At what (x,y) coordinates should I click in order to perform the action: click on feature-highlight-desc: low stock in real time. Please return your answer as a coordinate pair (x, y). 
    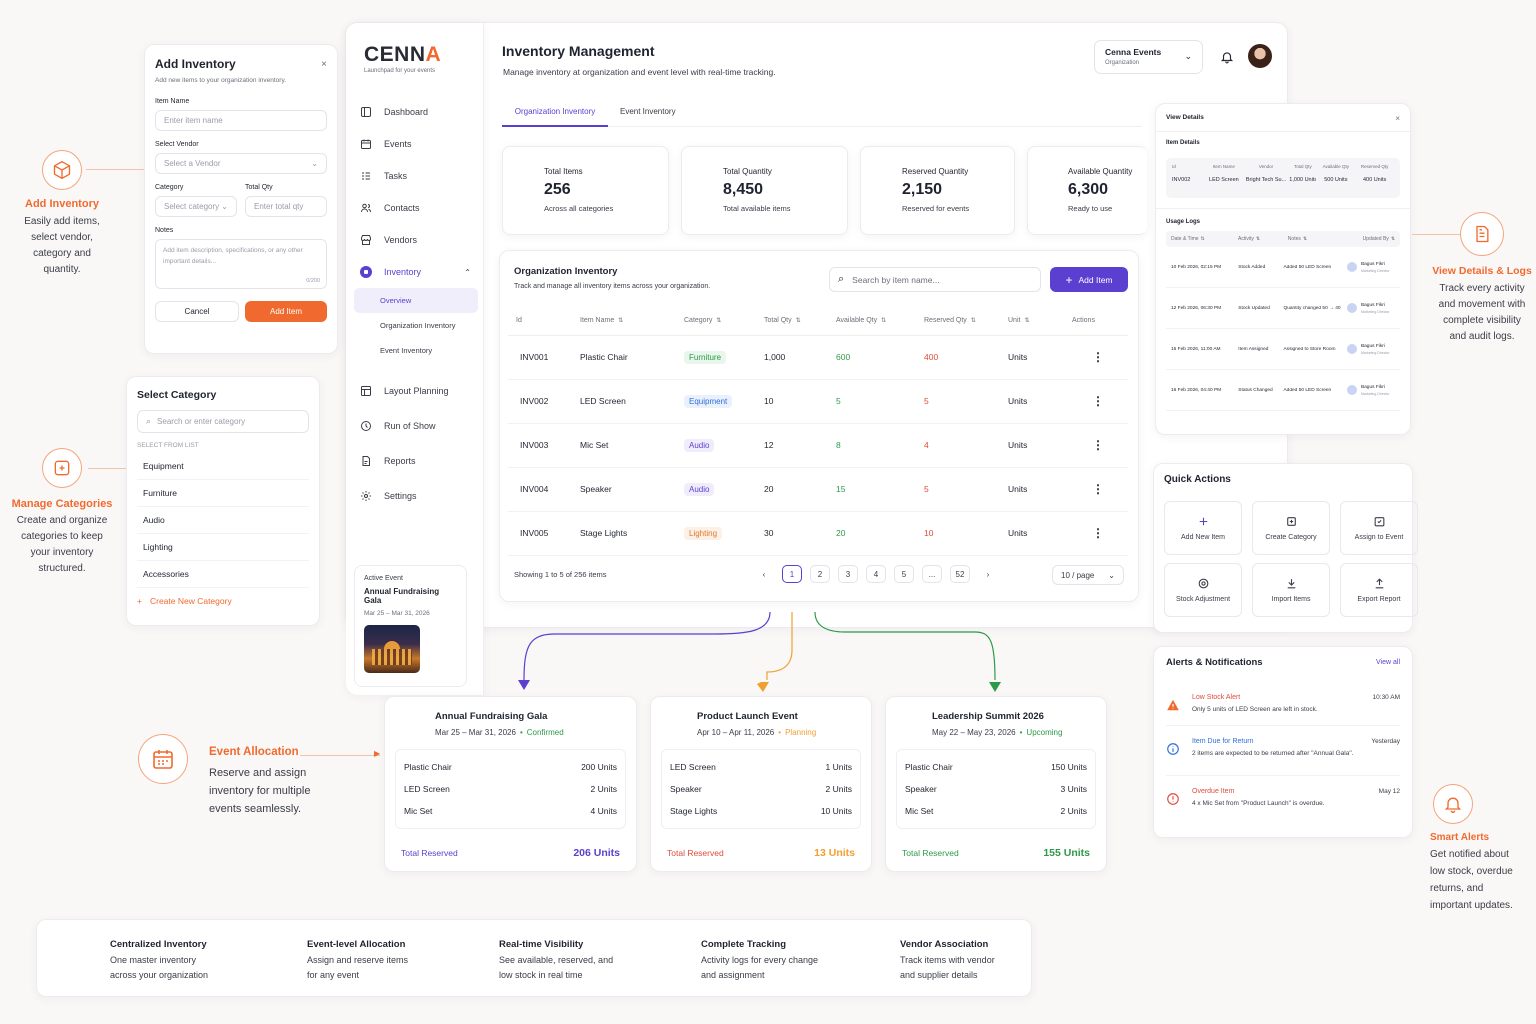
    Looking at the image, I should click on (541, 975).